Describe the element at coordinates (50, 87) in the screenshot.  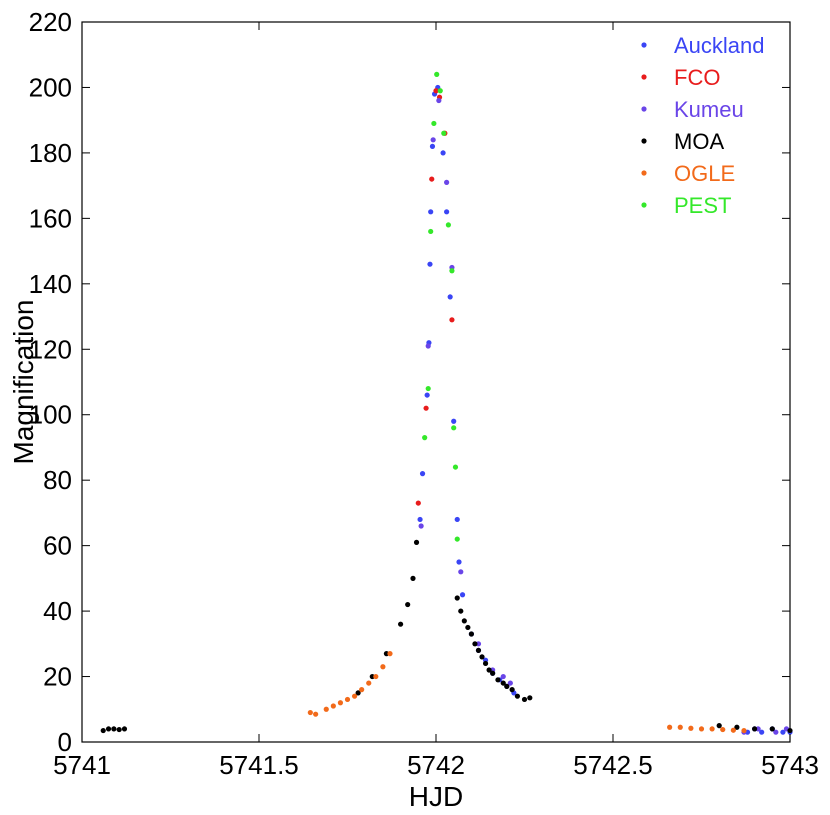
I see `y-tick-label: 200` at that location.